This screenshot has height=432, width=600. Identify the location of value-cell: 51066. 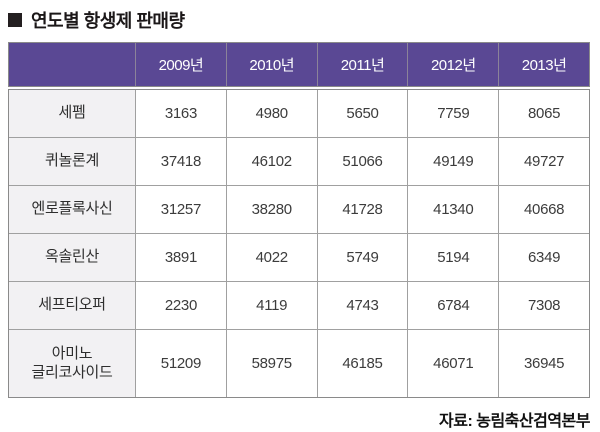
(362, 161).